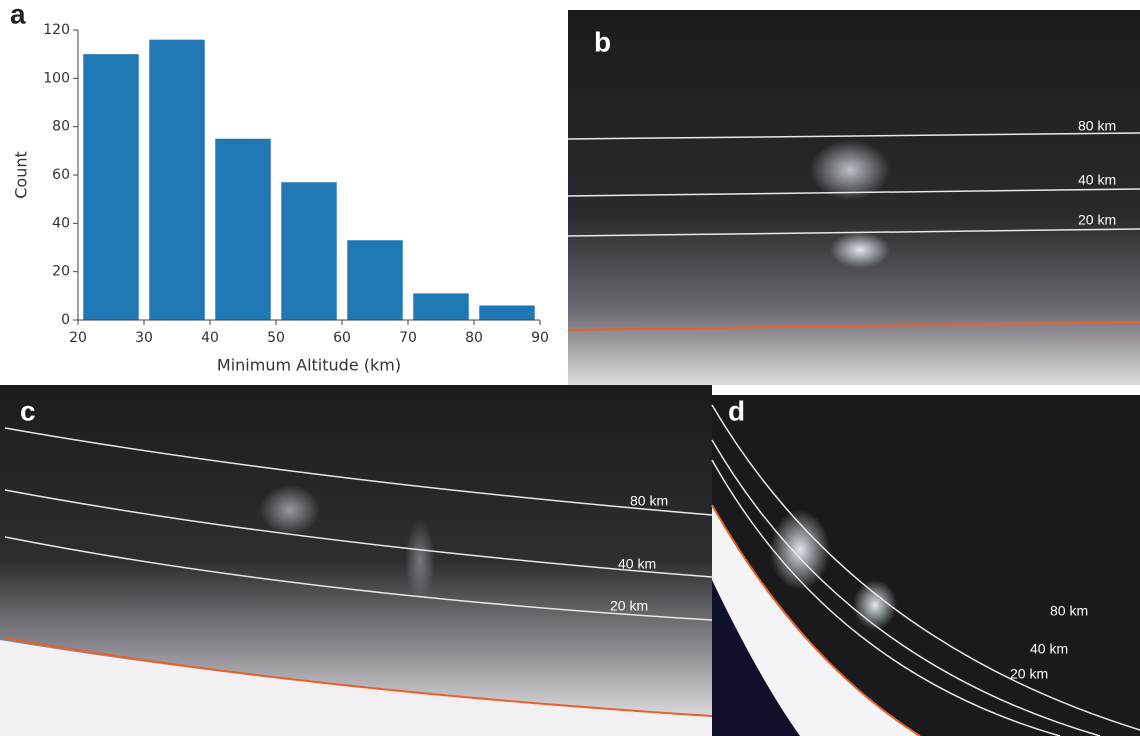  I want to click on x-tick-label: 60, so click(342, 338).